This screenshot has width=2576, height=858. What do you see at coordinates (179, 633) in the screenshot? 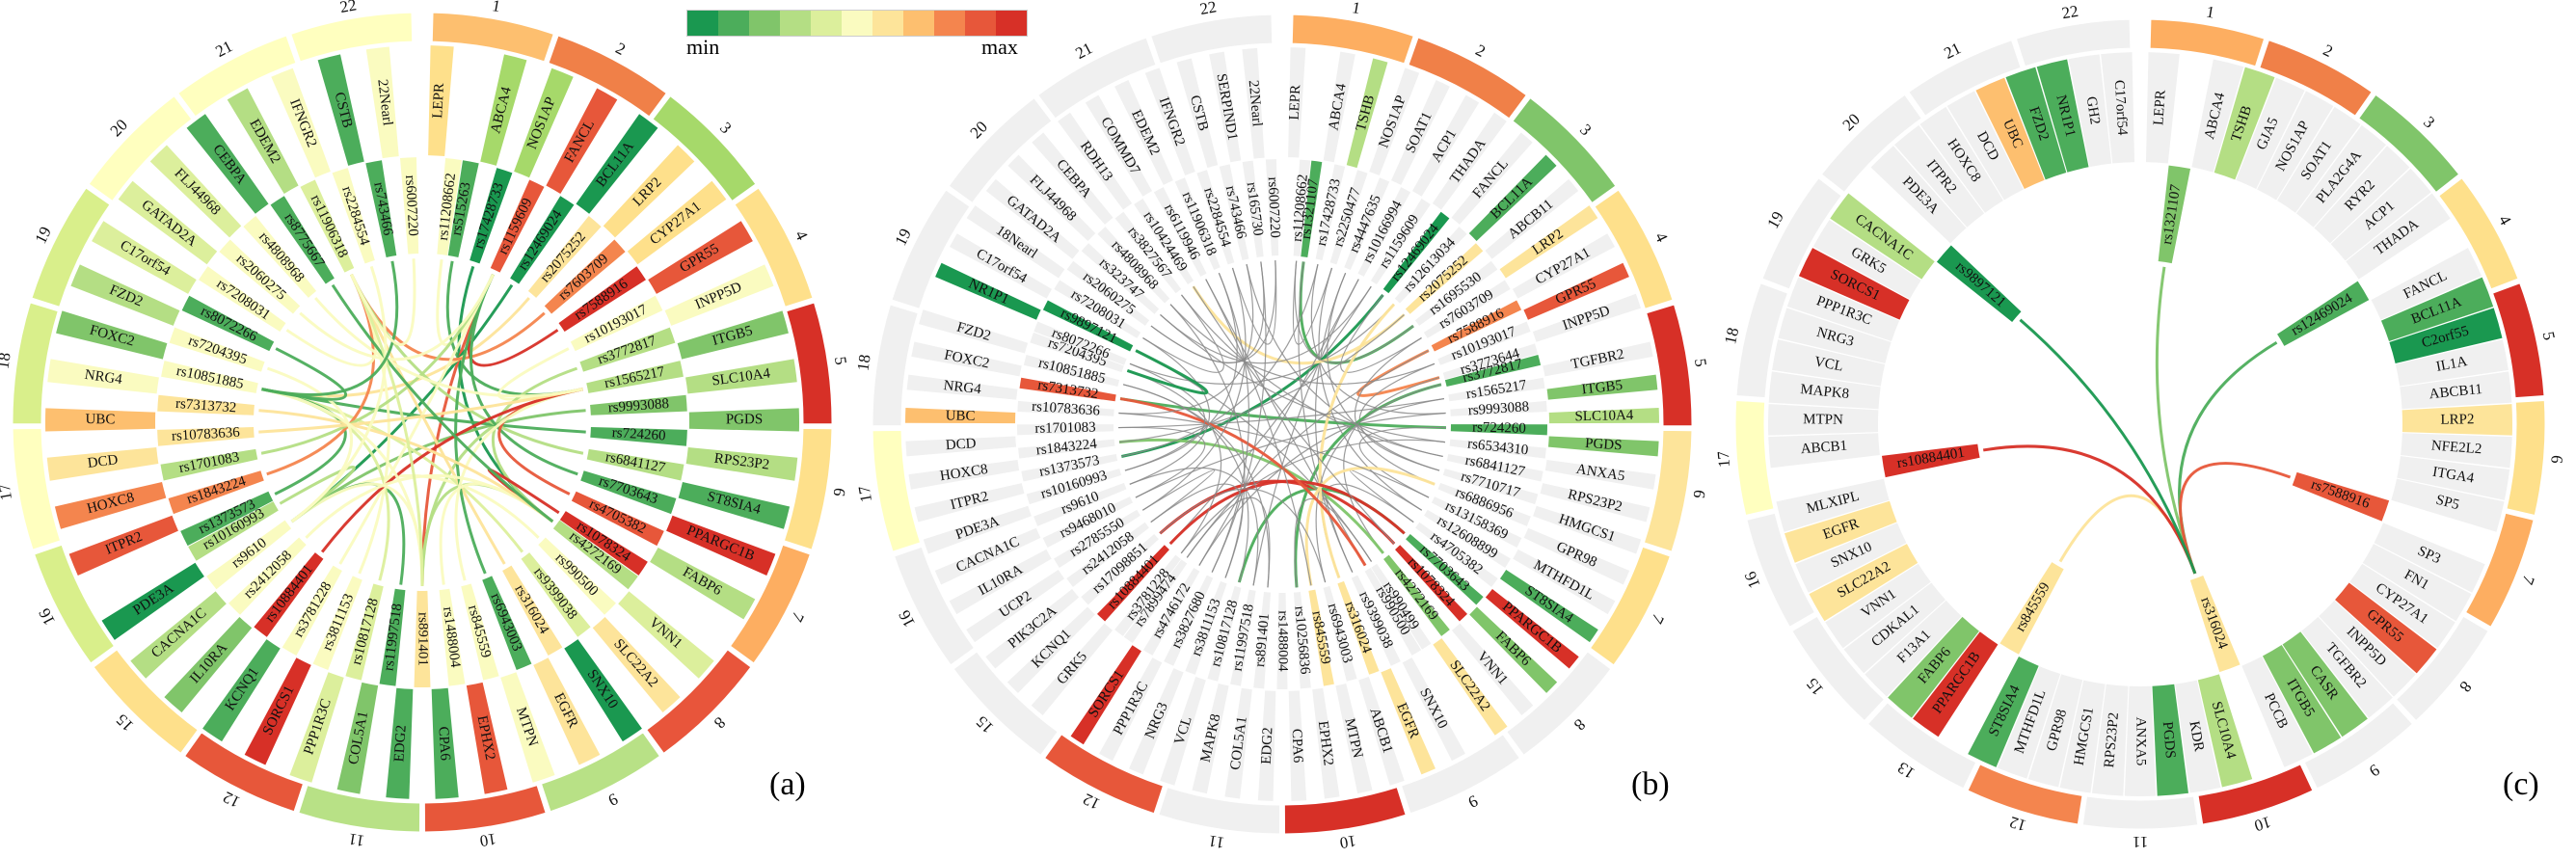
I see `gene-label: CACNA1C` at bounding box center [179, 633].